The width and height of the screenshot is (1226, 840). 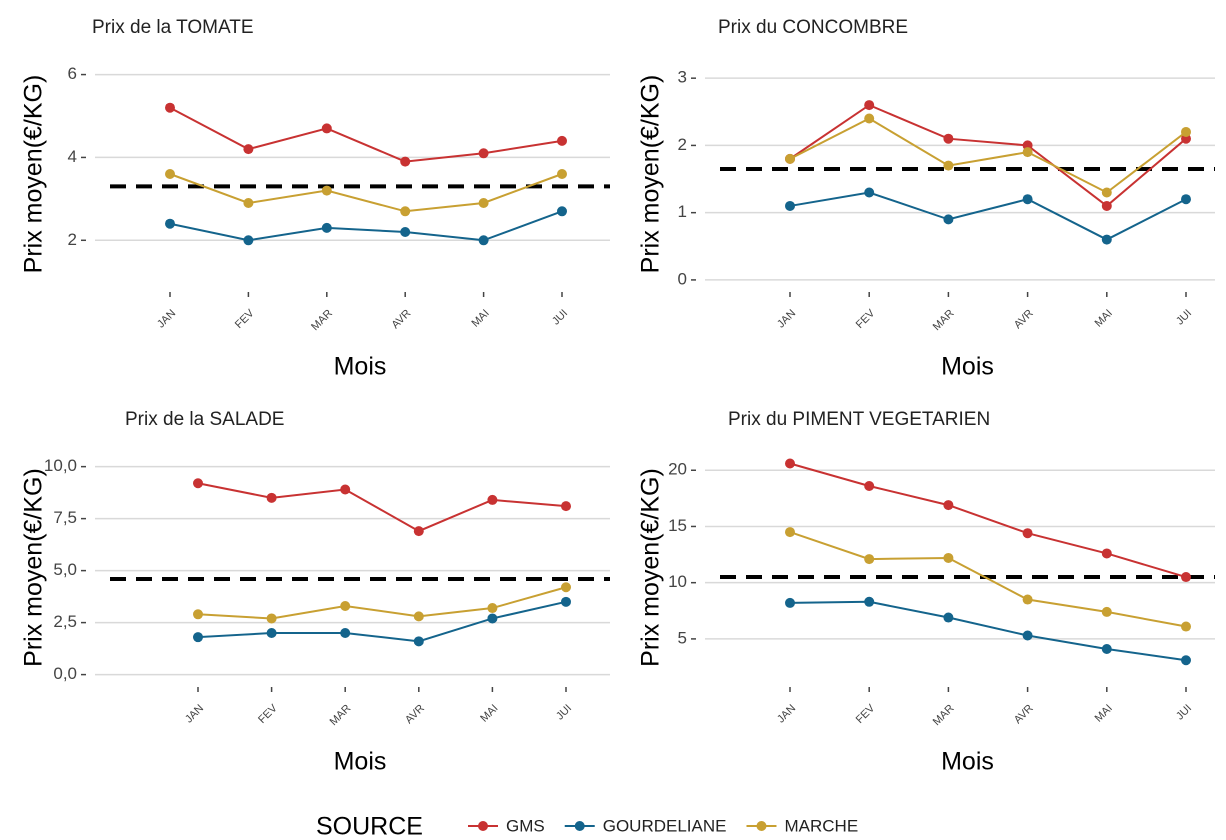 I want to click on y-tick-label: 3, so click(x=682, y=77).